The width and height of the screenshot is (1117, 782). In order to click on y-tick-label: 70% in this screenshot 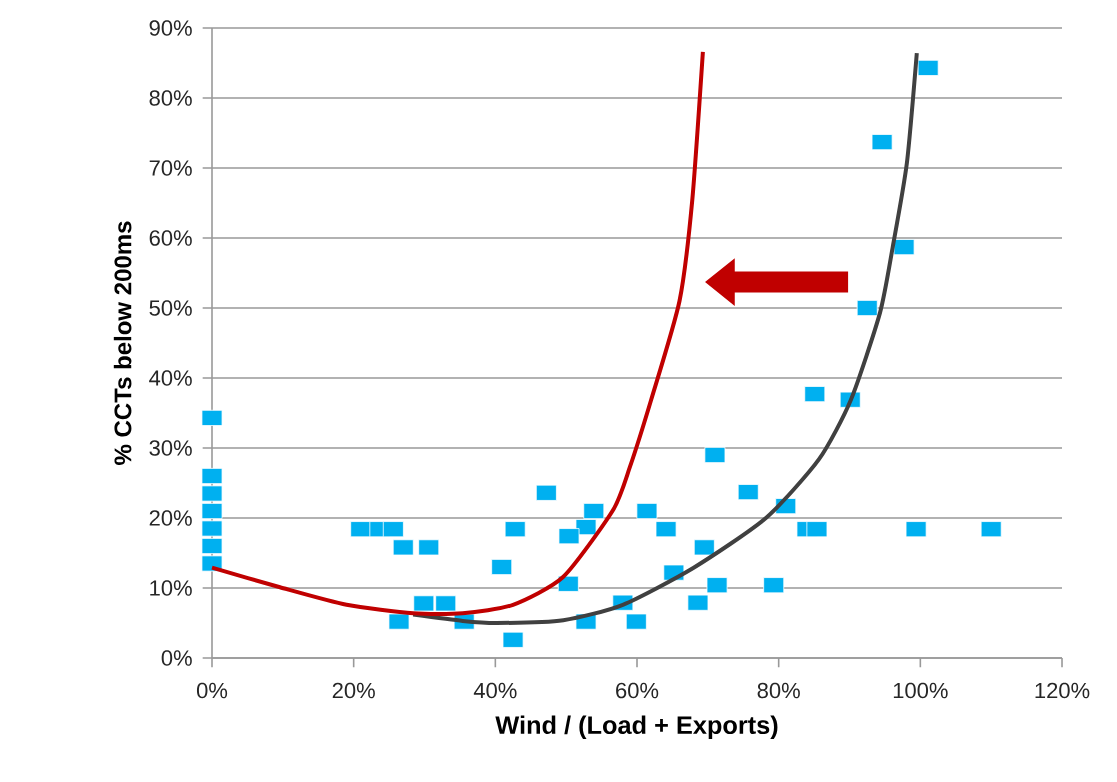, I will do `click(170, 168)`.